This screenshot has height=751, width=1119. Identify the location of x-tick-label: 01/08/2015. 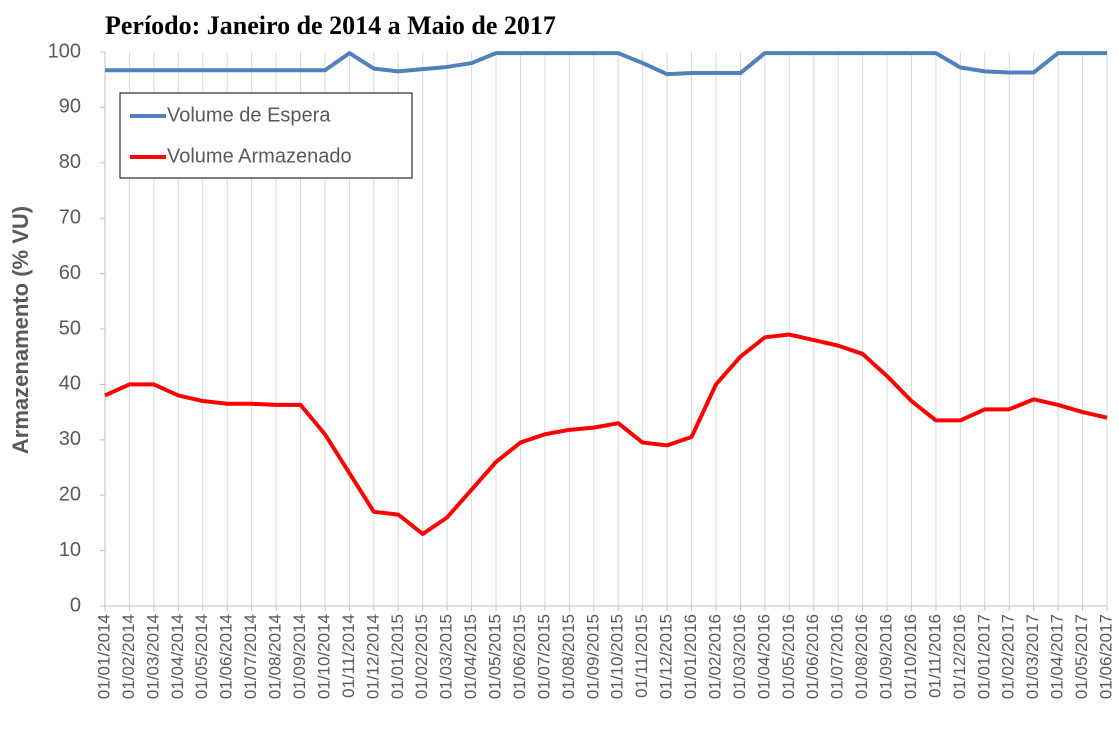
(568, 656).